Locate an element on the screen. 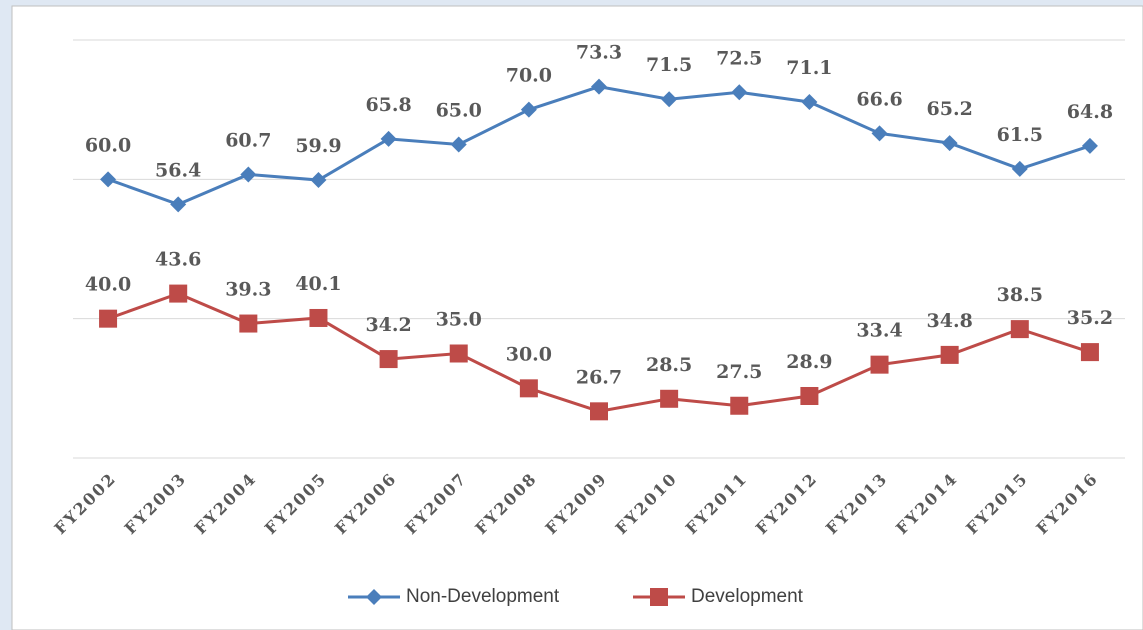  data-label: 34.8 is located at coordinates (950, 321).